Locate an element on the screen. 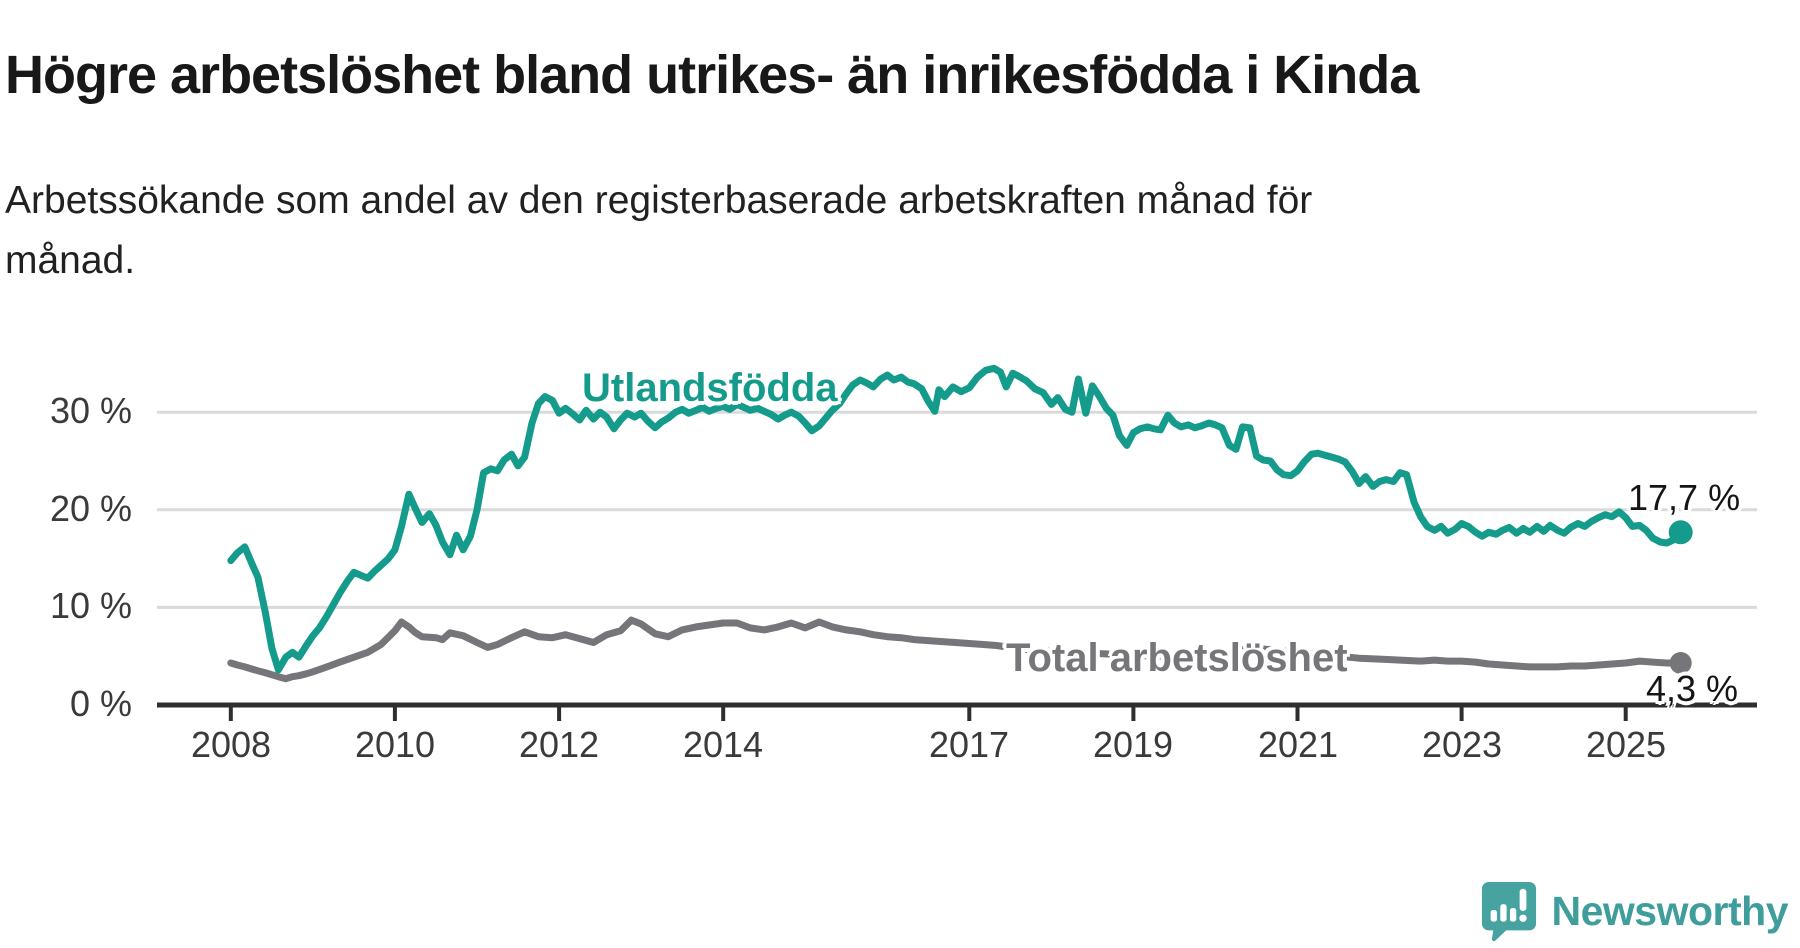  logo-exclamation-dot is located at coordinates (1522, 918).